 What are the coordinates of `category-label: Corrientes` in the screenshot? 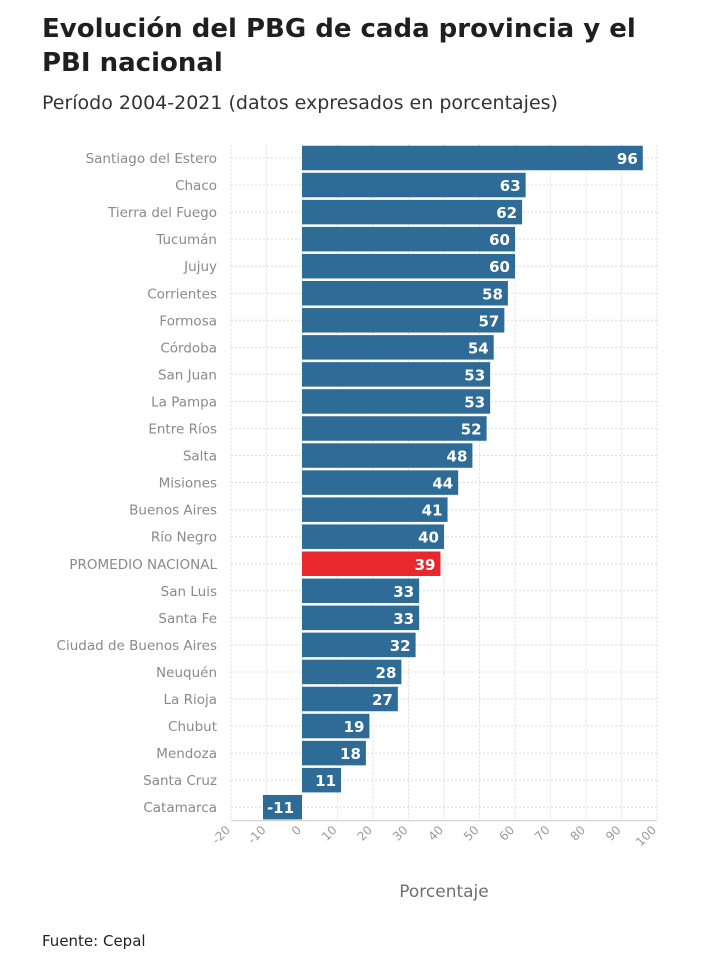 It's located at (182, 294).